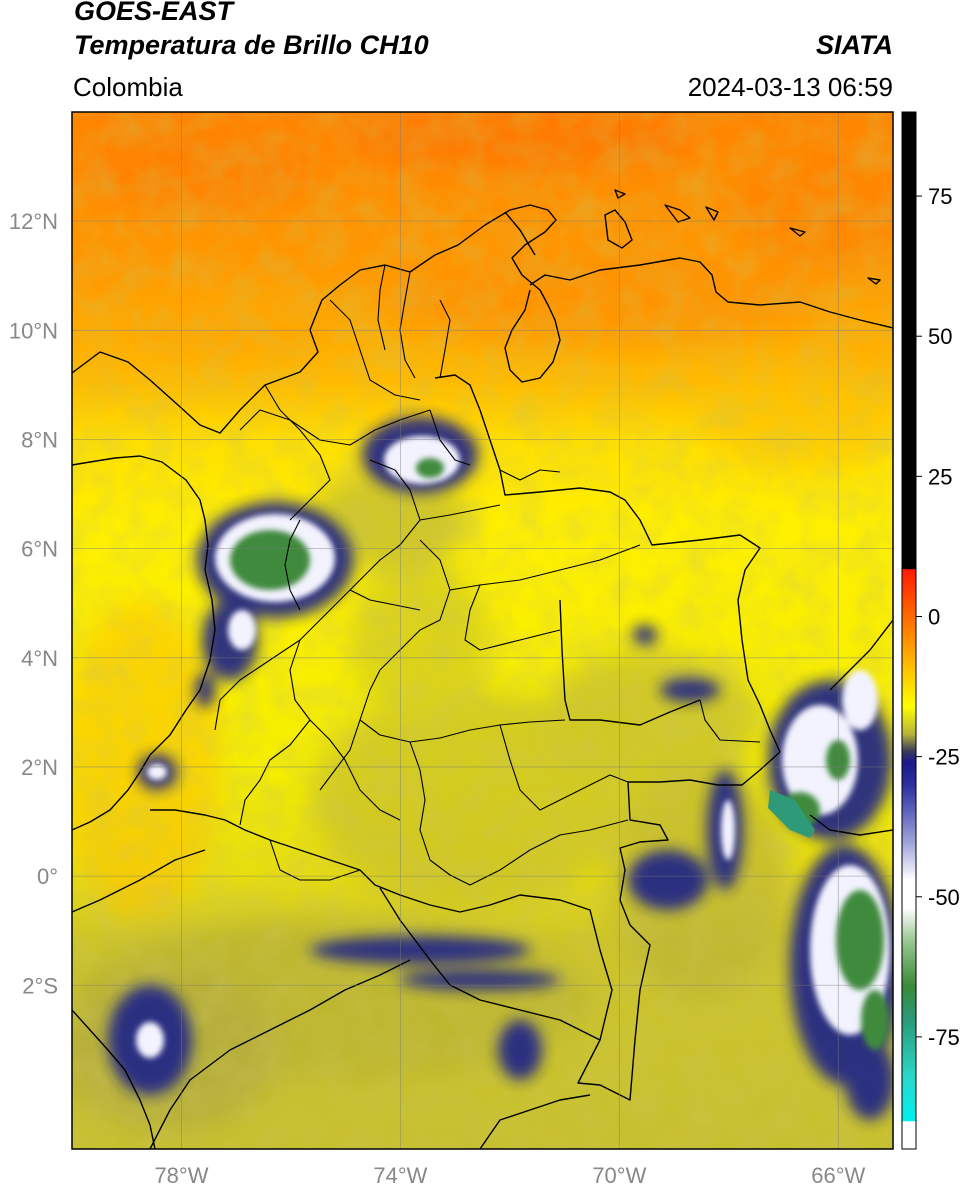 The image size is (966, 1190). I want to click on lat-tick-label: 2°S, so click(40, 985).